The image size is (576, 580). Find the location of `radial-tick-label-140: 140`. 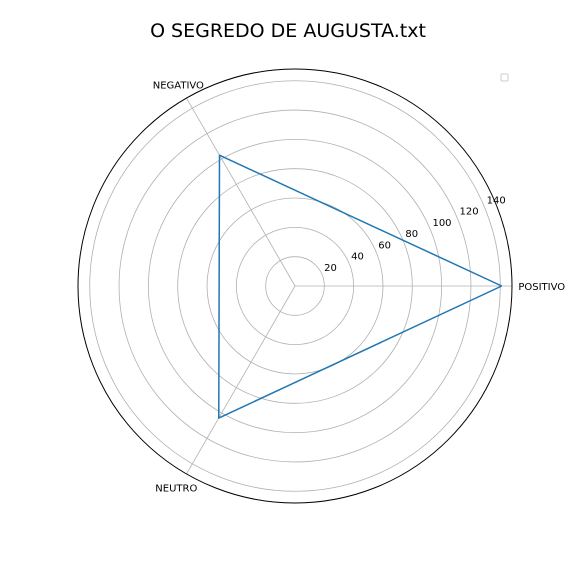

radial-tick-label-140: 140 is located at coordinates (496, 200).